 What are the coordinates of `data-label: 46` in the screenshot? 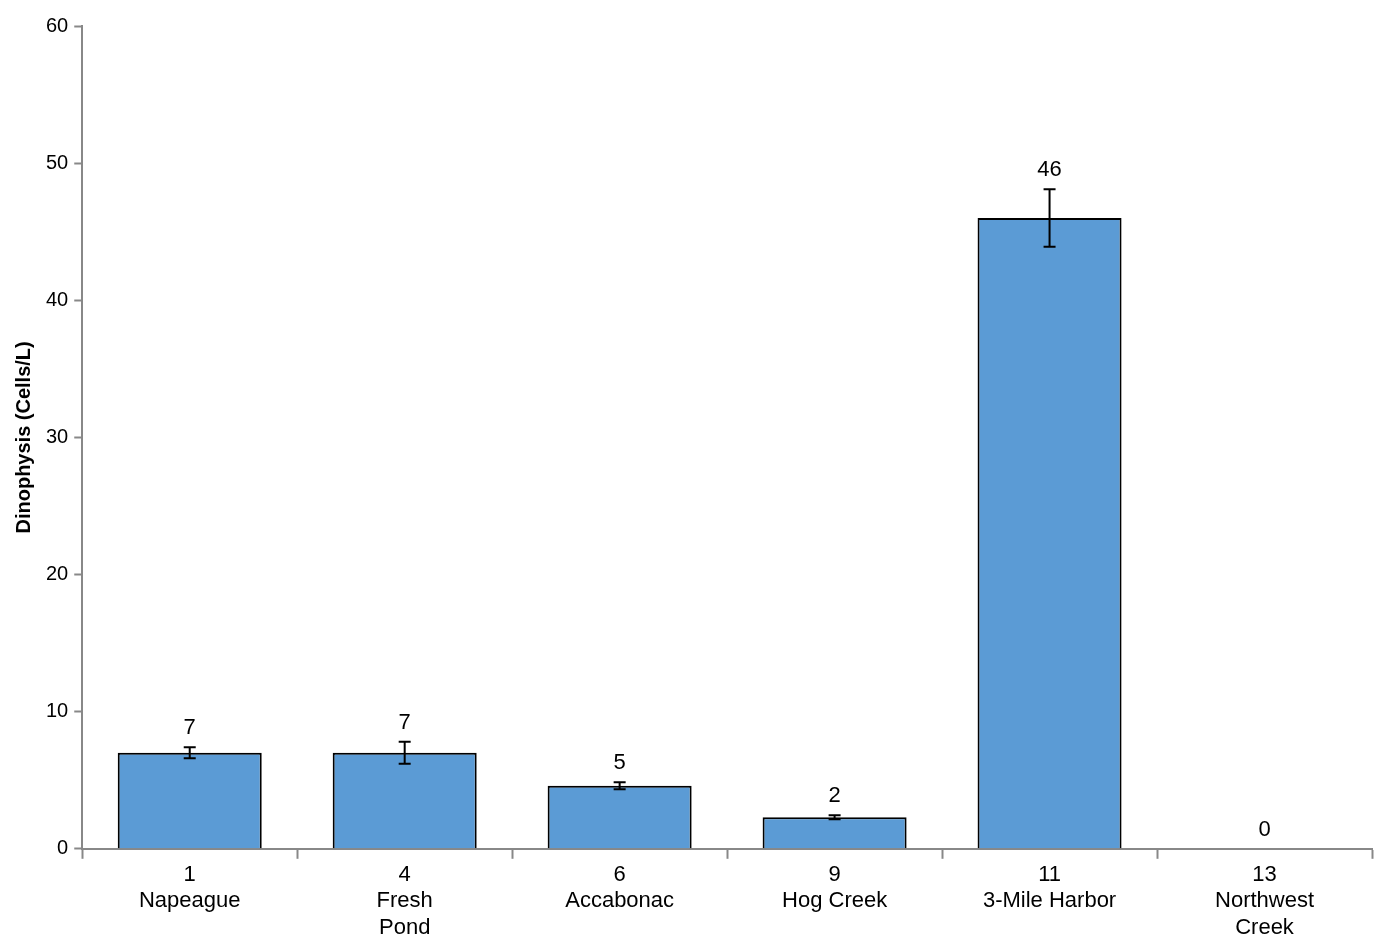 It's located at (1049, 169).